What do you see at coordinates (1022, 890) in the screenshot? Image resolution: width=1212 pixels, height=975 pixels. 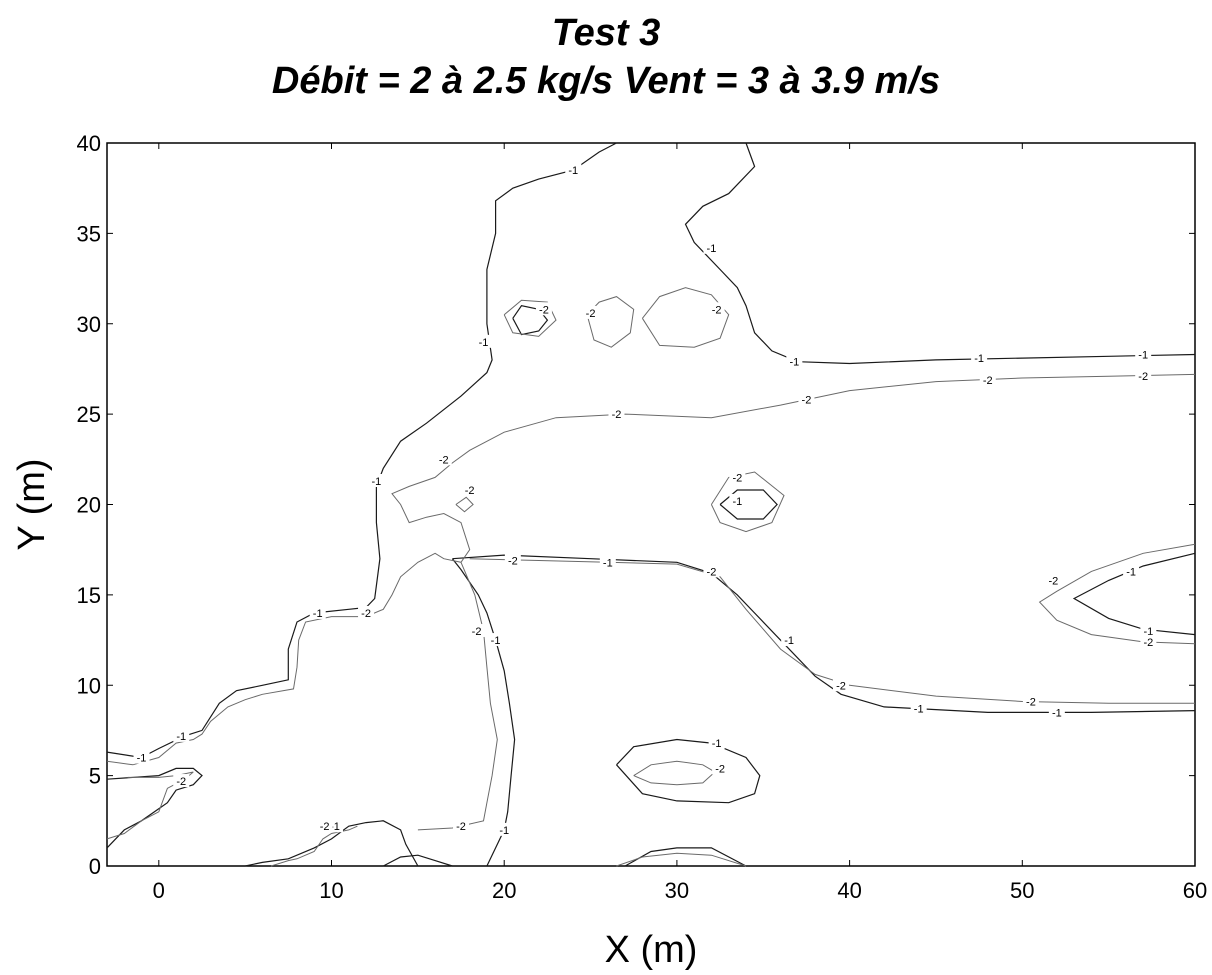 I see `x-tick-label: 50` at bounding box center [1022, 890].